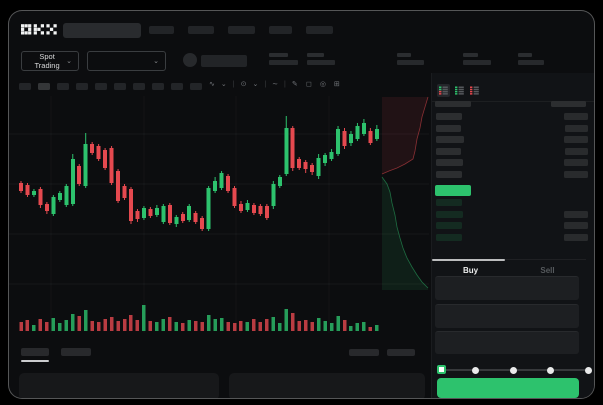 Image resolution: width=603 pixels, height=405 pixels. I want to click on orderbook-layout-both-icon, so click(443, 90).